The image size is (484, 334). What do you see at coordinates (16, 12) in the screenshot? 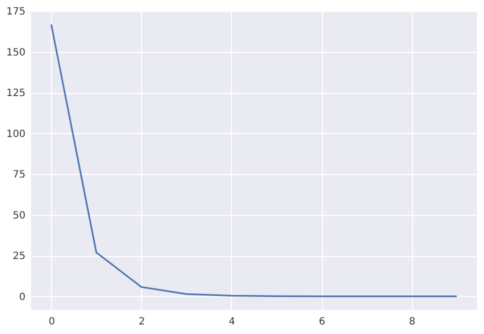
I see `y-tick-label: 175` at bounding box center [16, 12].